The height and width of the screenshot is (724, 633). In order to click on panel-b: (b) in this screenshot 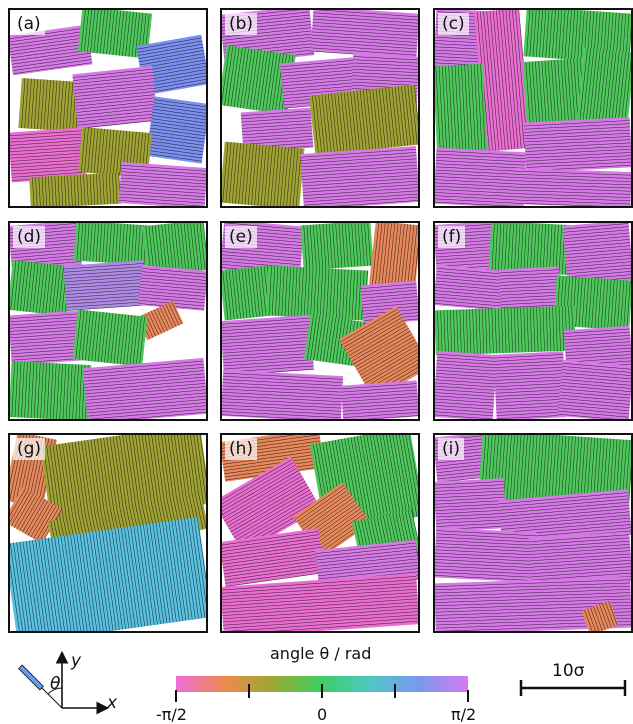, I will do `click(320, 108)`.